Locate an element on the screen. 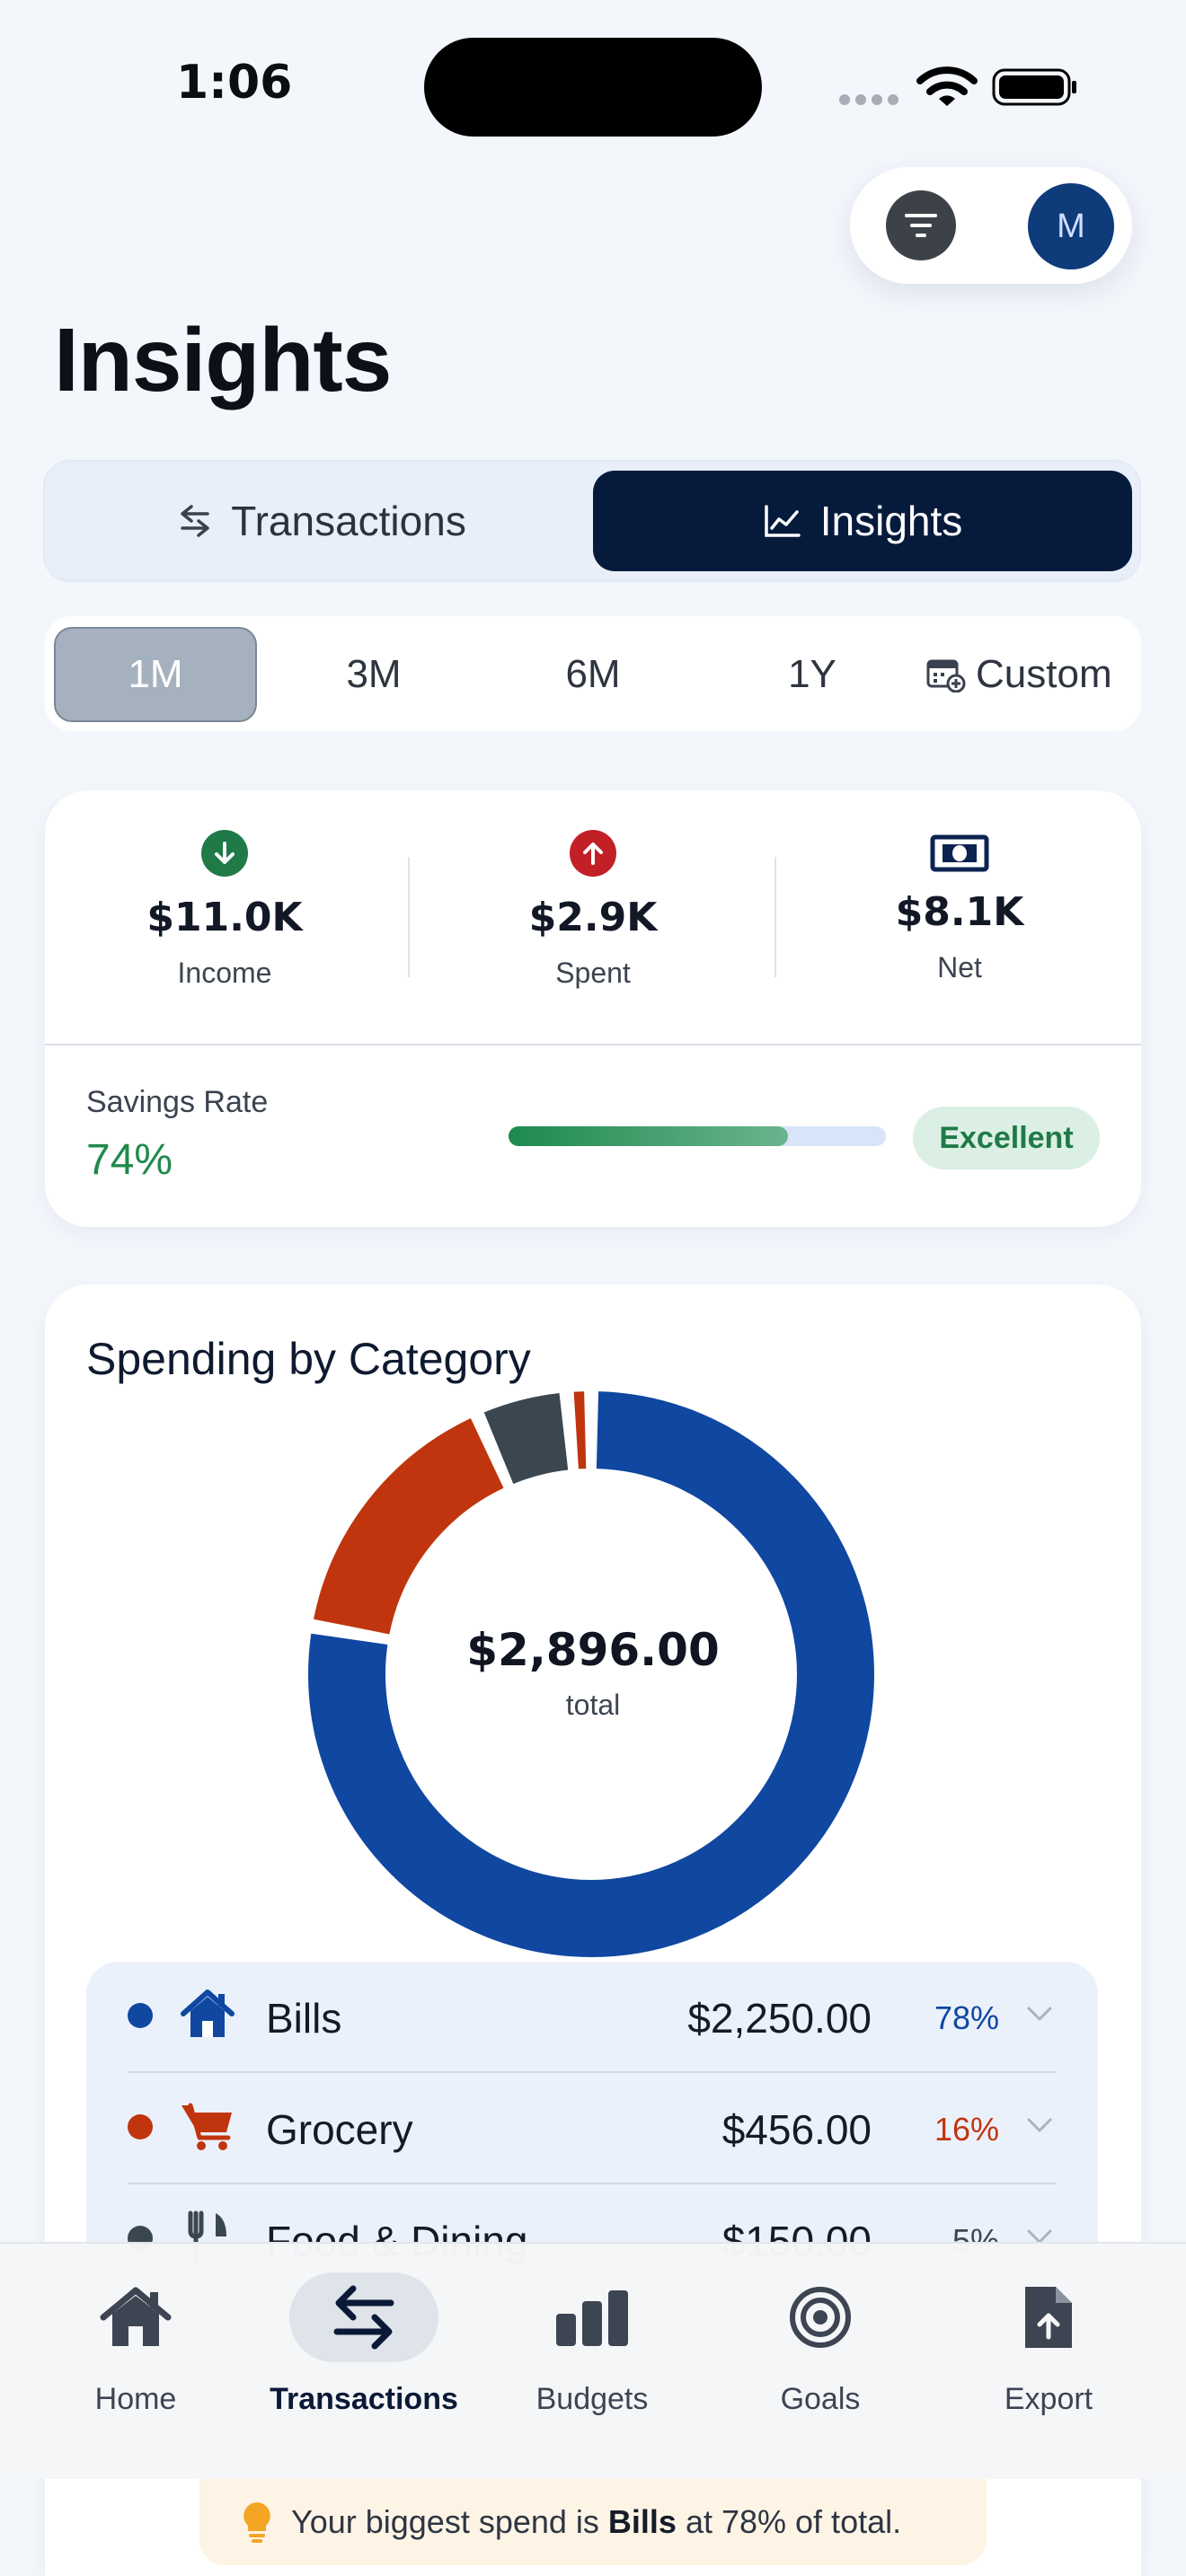  income-stat: $11.0K Income is located at coordinates (224, 910).